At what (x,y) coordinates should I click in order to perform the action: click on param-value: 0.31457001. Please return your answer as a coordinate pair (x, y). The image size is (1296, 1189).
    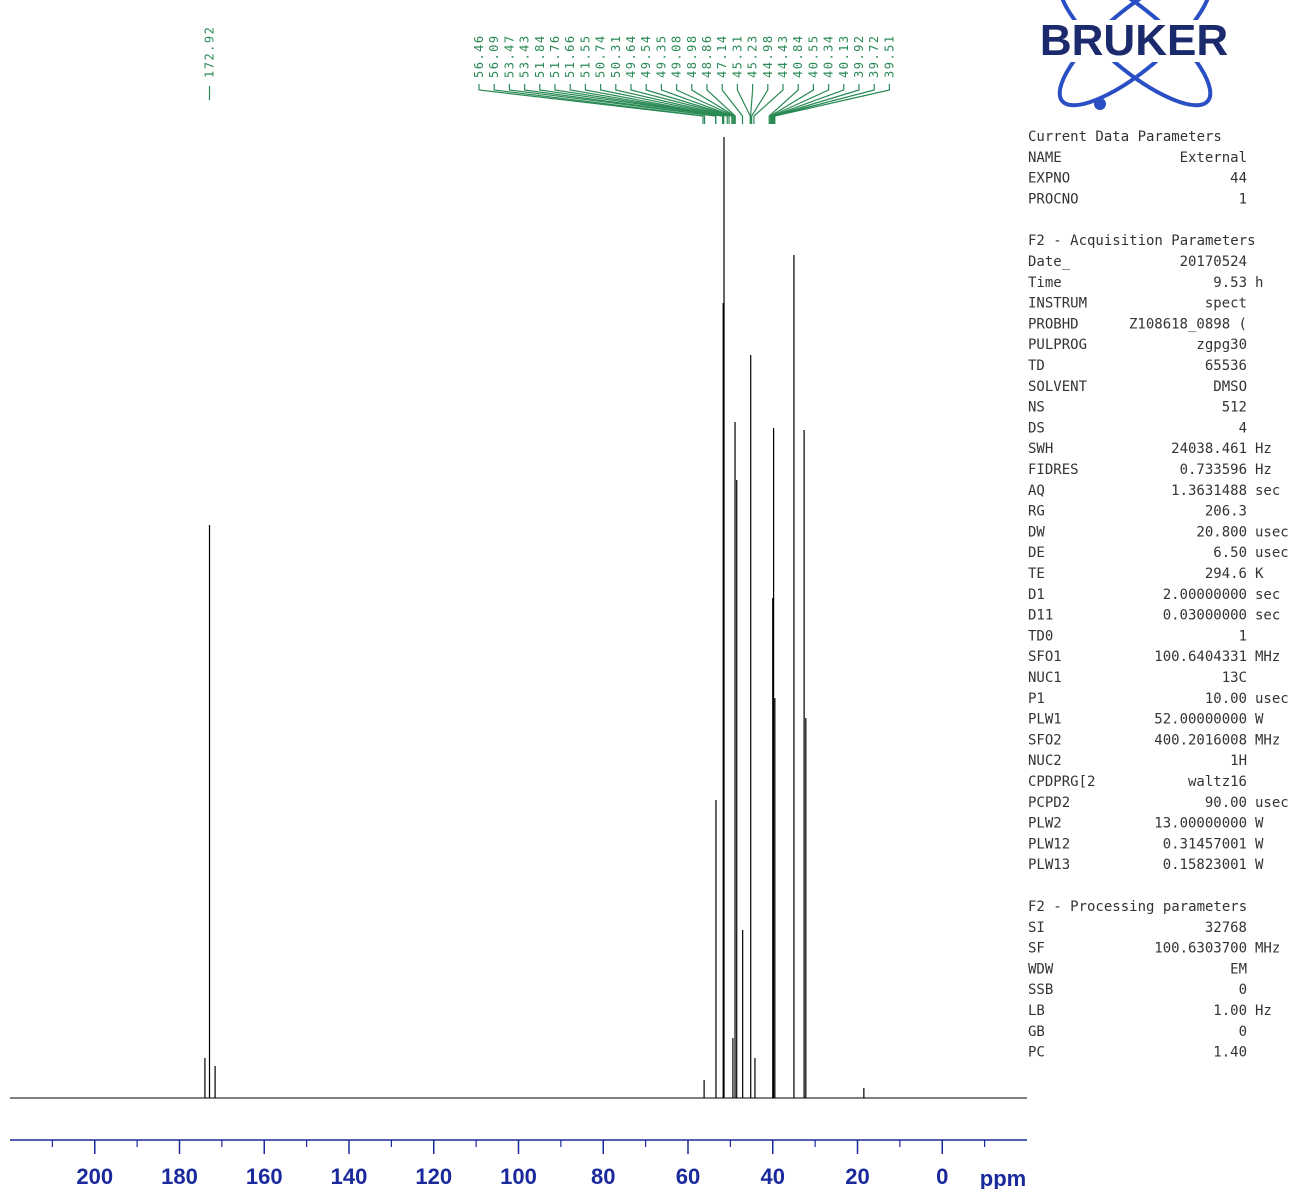
    Looking at the image, I should click on (1205, 844).